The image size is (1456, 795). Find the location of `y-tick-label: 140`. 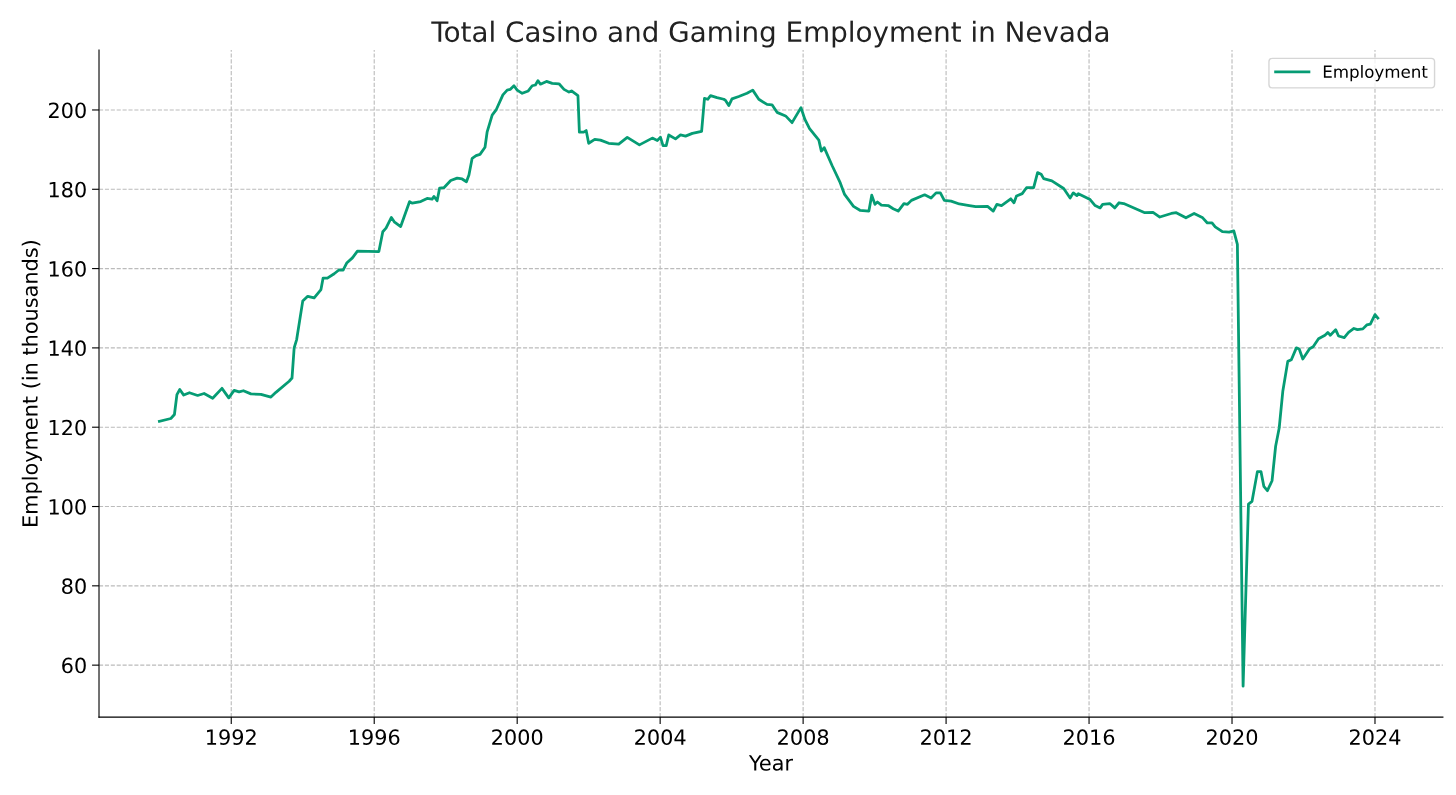

y-tick-label: 140 is located at coordinates (67, 348).